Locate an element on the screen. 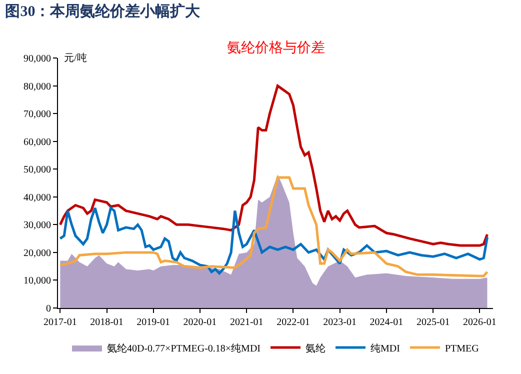  y-tick-label: 60,000 is located at coordinates (37, 142).